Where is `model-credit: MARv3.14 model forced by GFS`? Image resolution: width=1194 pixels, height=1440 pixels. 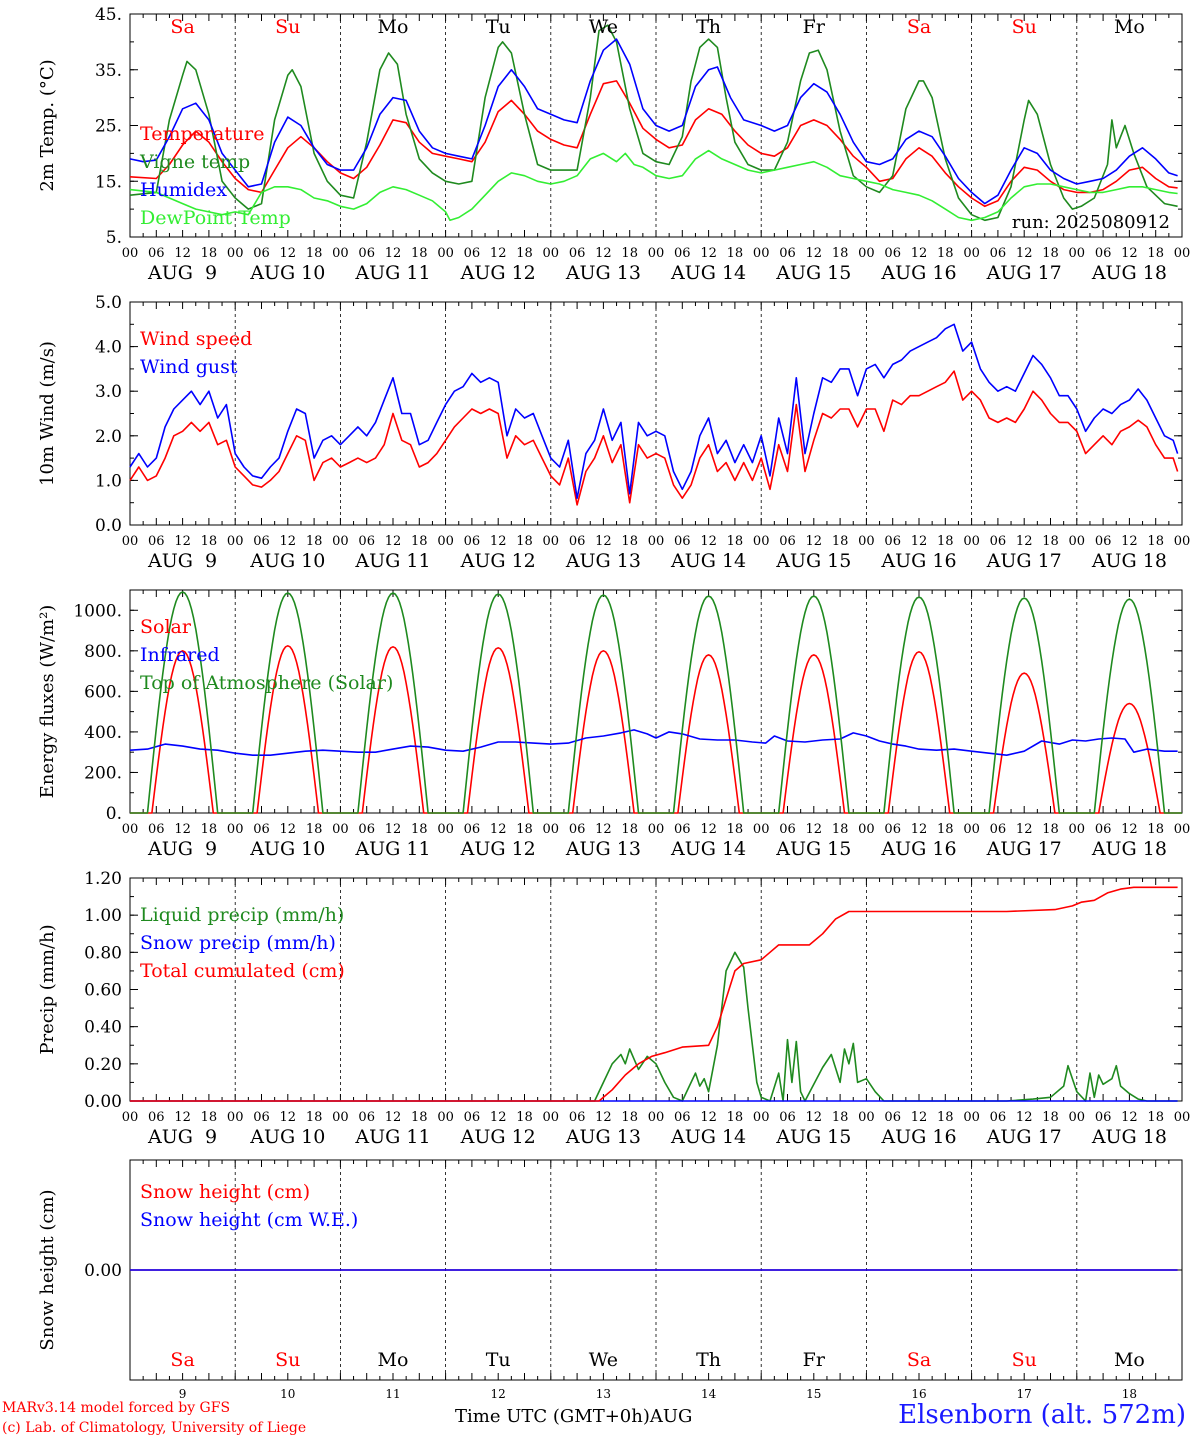 model-credit: MARv3.14 model forced by GFS is located at coordinates (116, 1408).